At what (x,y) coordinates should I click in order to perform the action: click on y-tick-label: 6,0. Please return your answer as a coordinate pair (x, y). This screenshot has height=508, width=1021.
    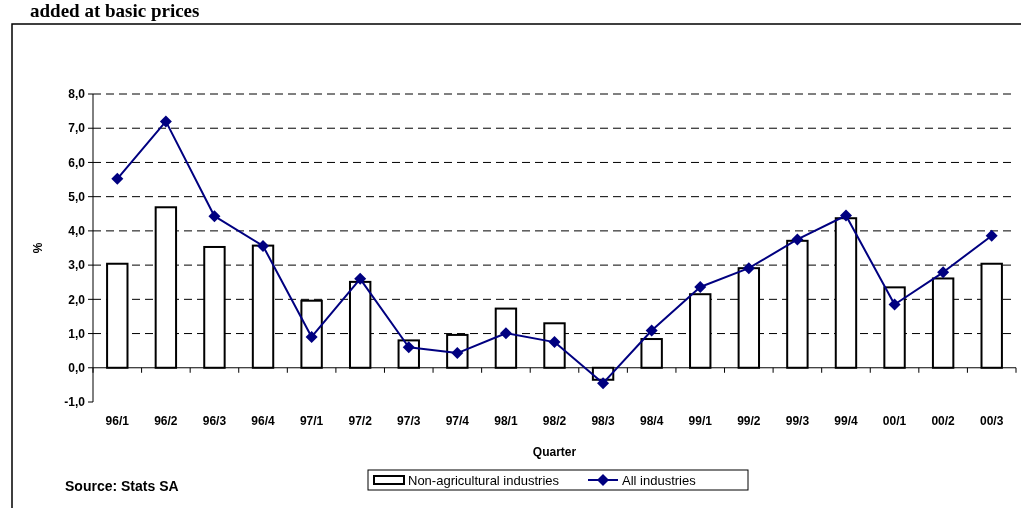
    Looking at the image, I should click on (77, 162).